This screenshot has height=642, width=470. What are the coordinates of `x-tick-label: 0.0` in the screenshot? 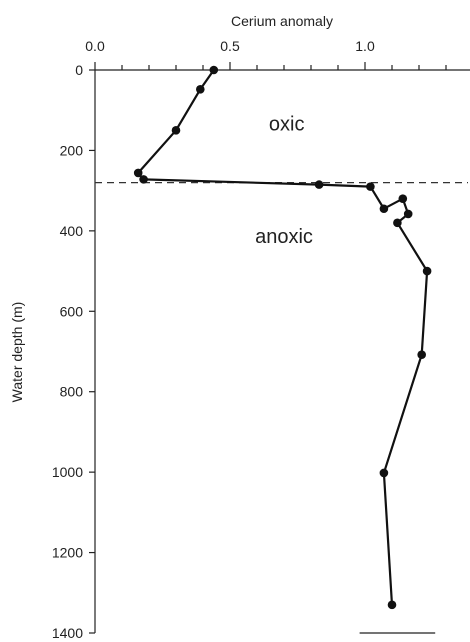 It's located at (95, 46).